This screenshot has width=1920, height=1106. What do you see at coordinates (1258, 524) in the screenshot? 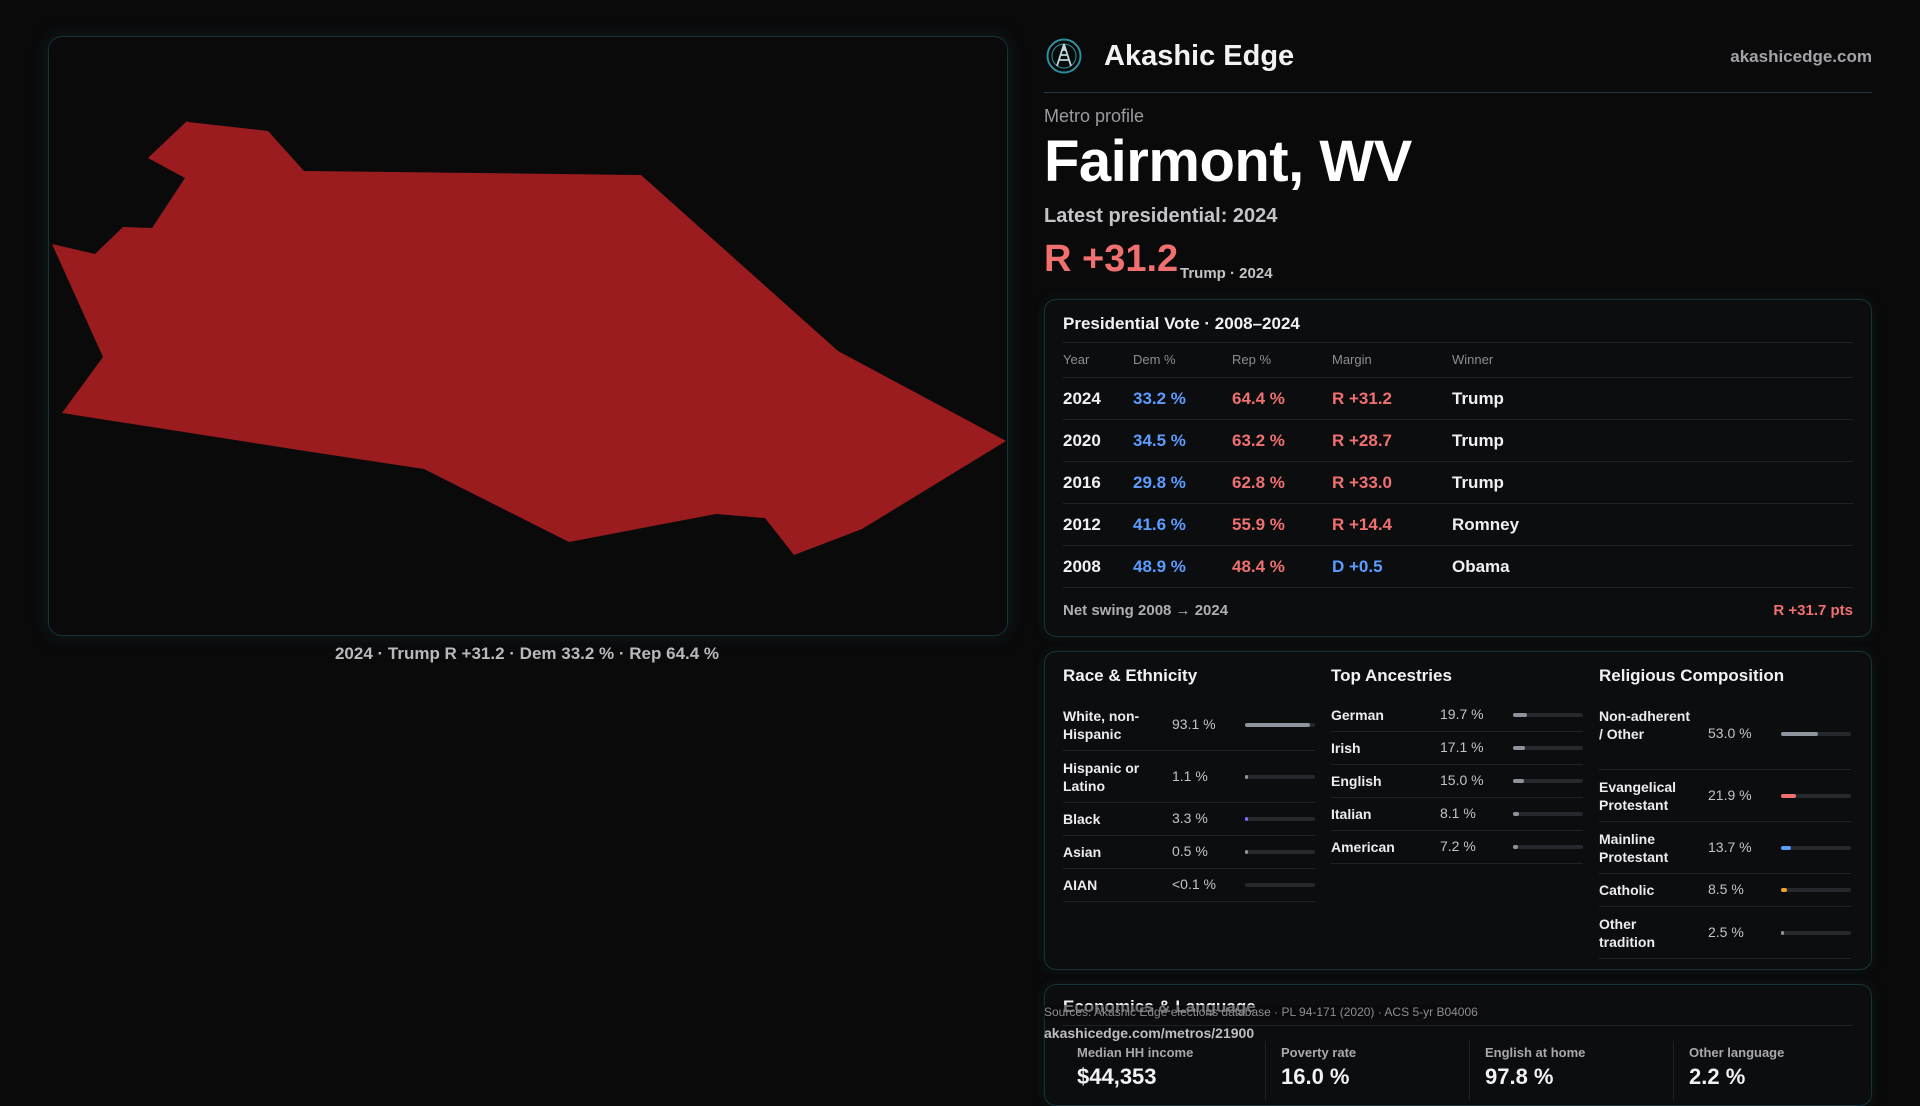
I see `vote-rep: 55.9 %` at bounding box center [1258, 524].